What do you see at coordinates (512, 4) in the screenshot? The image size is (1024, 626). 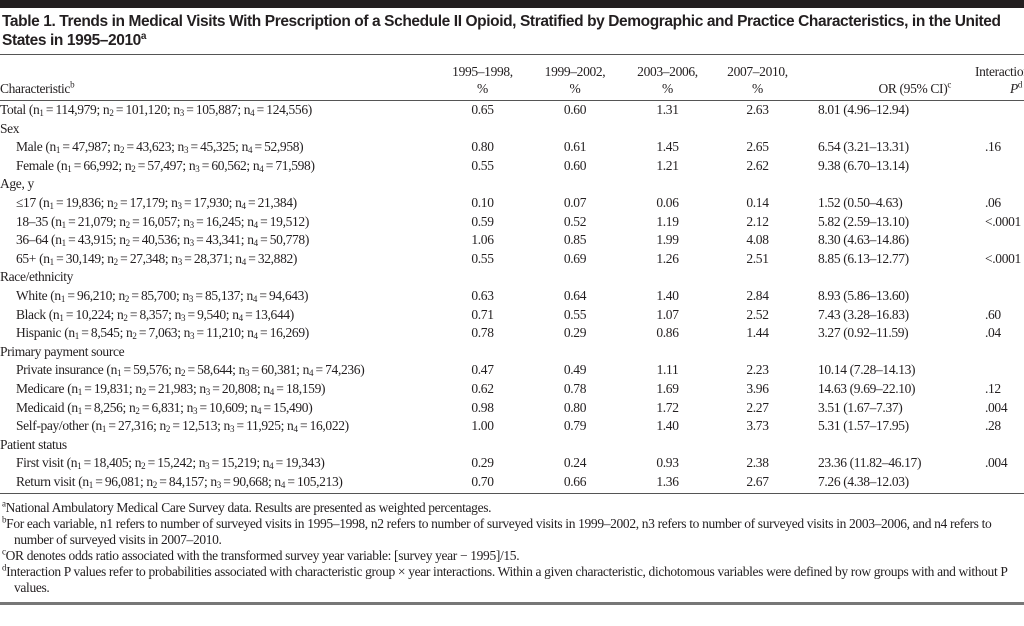 I see `top-bar` at bounding box center [512, 4].